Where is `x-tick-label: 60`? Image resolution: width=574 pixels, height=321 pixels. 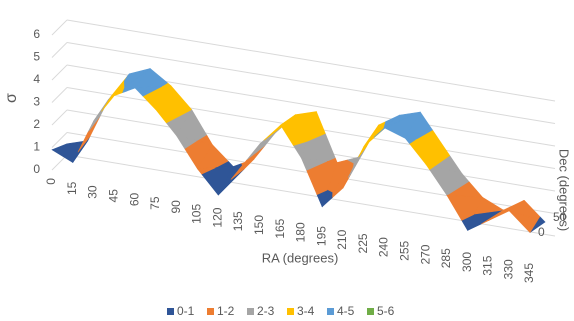
x-tick-label: 60 is located at coordinates (134, 199).